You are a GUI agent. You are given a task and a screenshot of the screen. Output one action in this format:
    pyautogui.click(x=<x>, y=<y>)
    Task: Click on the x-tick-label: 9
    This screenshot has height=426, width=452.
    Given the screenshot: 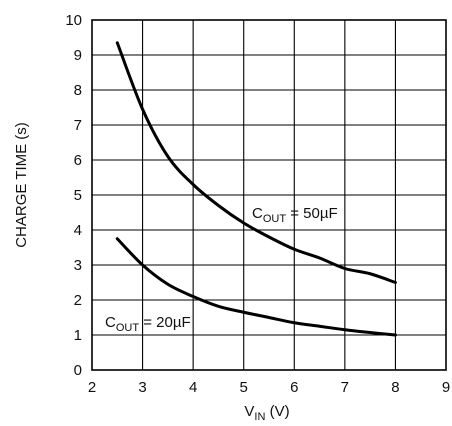 What is the action you would take?
    pyautogui.click(x=446, y=387)
    